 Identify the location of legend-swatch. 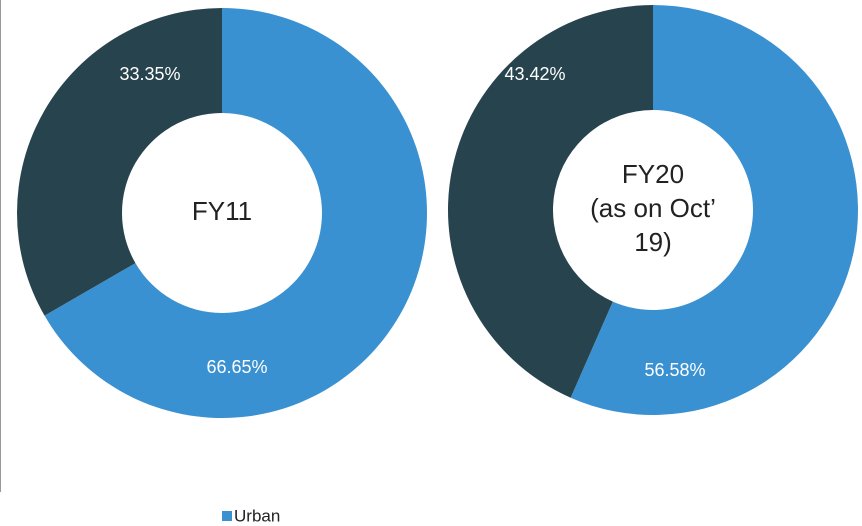
(227, 516).